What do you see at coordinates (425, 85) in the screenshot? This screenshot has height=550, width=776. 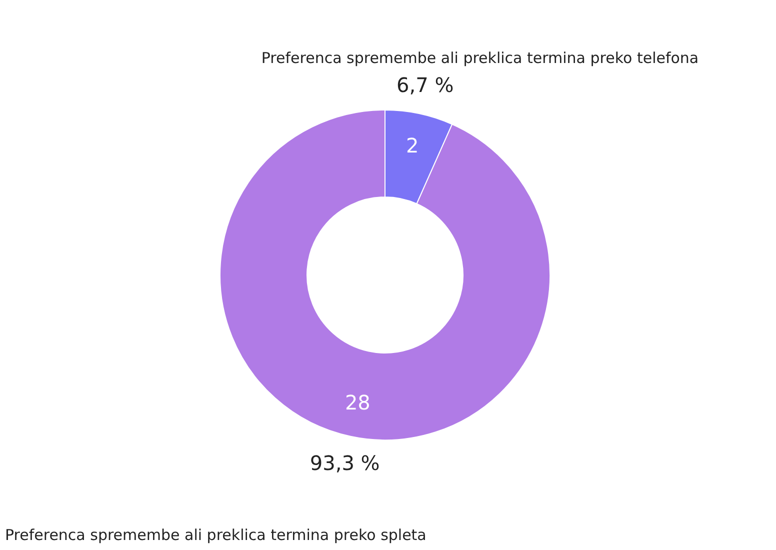 I see `text: 6,7 %` at bounding box center [425, 85].